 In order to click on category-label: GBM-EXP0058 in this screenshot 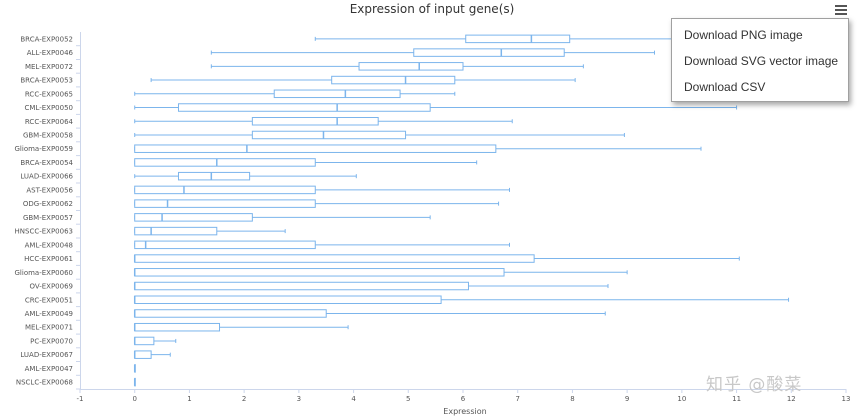, I will do `click(48, 135)`.